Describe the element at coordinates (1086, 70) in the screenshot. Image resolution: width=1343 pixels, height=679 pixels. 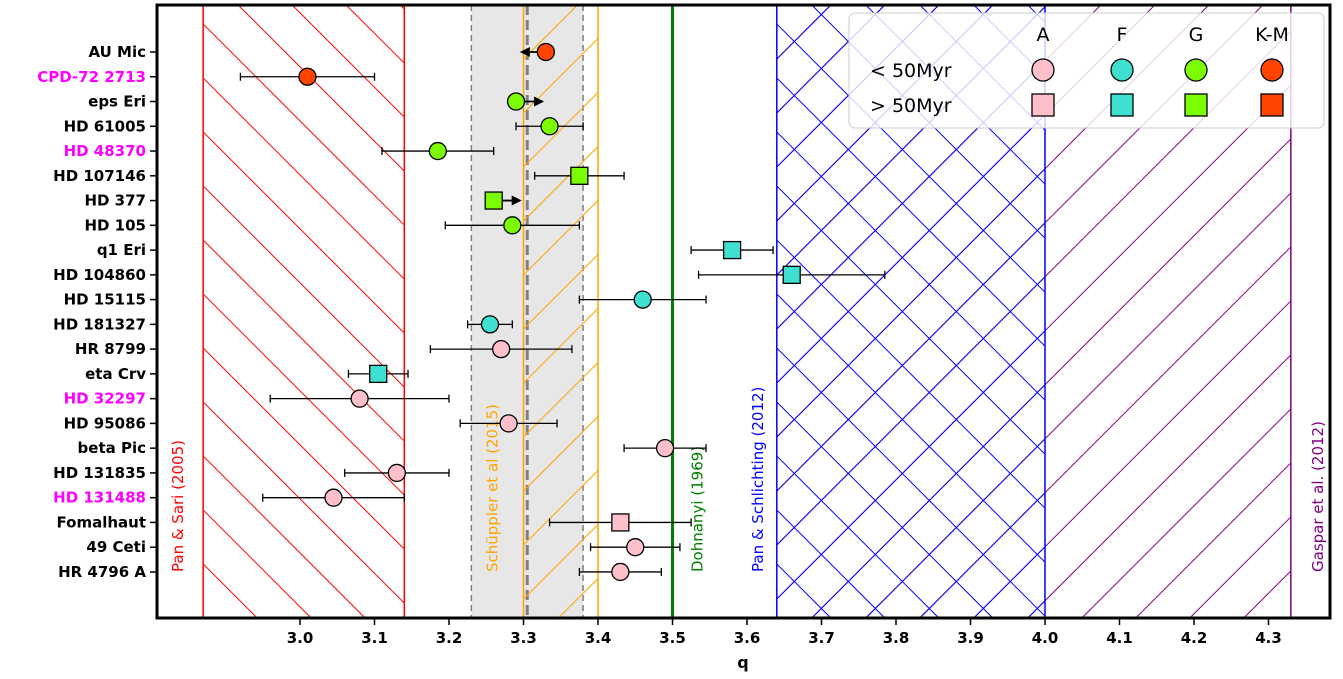
I see `legend: A F G K-M < 50Myr > 50Myr` at that location.